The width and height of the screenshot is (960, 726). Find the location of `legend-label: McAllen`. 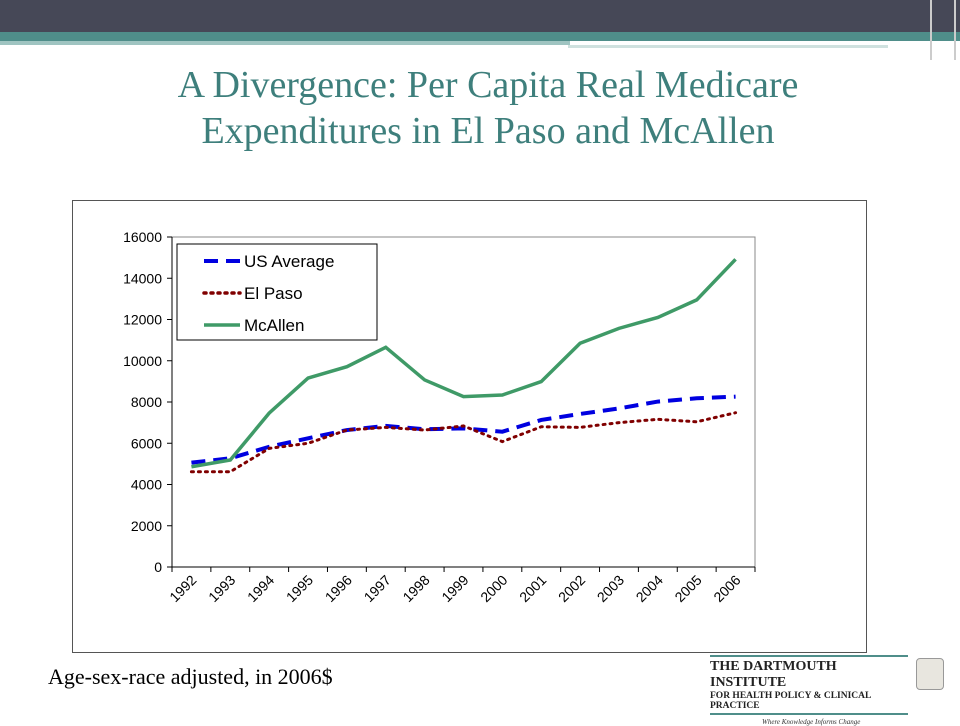

legend-label: McAllen is located at coordinates (274, 325).